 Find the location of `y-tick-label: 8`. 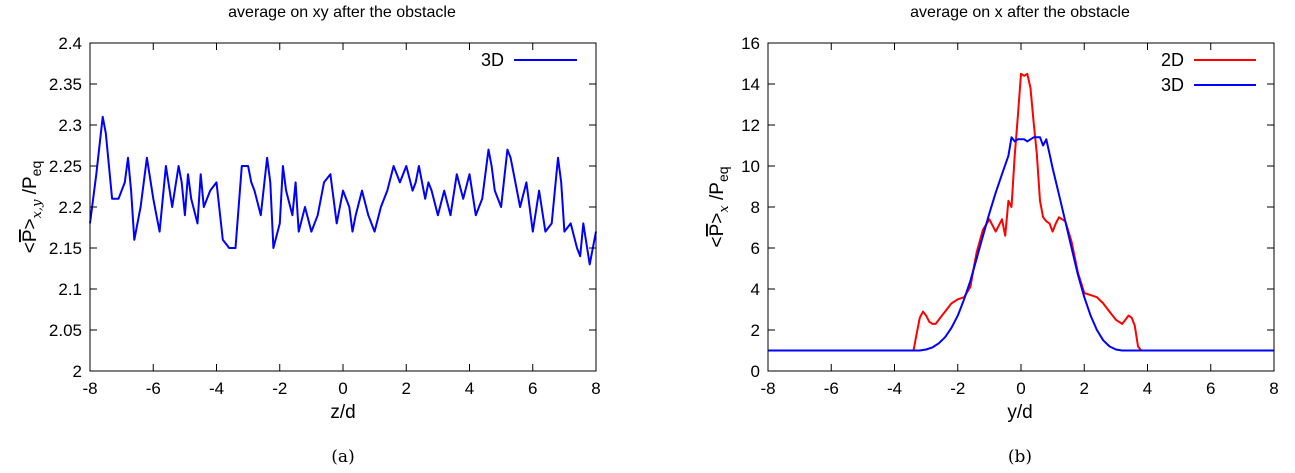

y-tick-label: 8 is located at coordinates (755, 207).